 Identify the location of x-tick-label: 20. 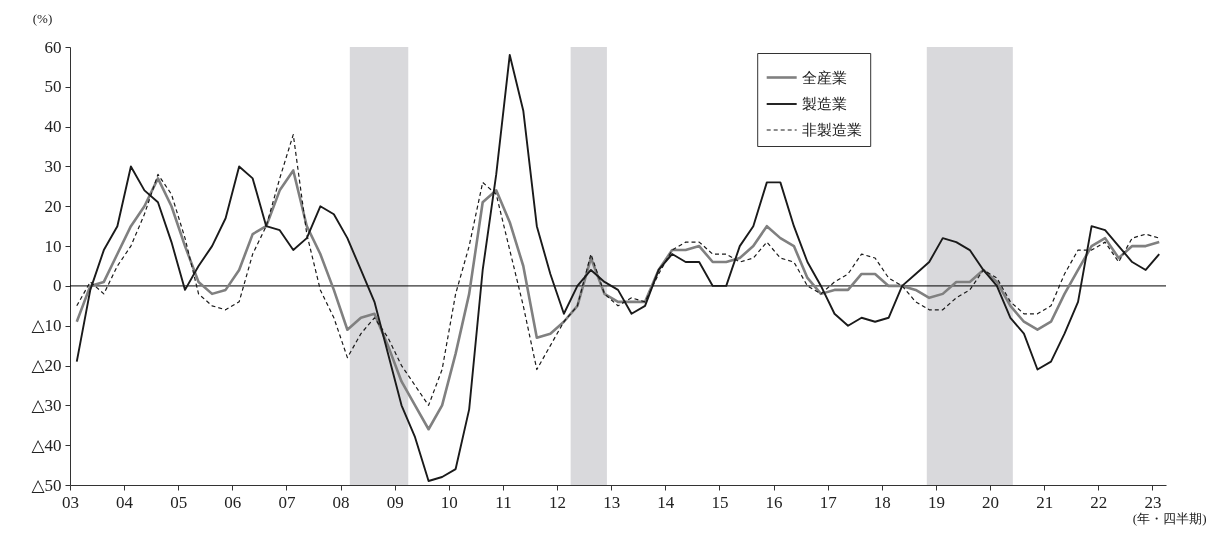
(991, 502).